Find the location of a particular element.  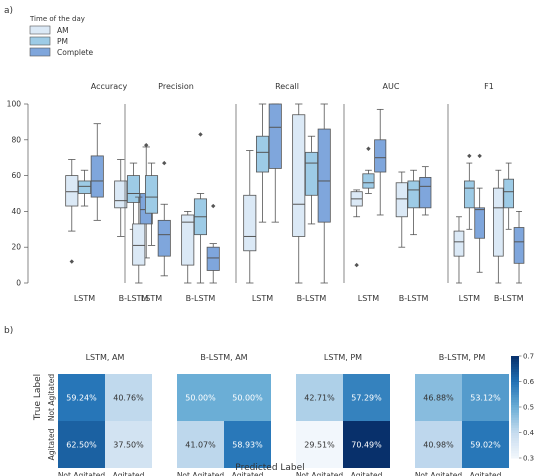

colorbar-tick-label: 0.7 is located at coordinates (528, 357).